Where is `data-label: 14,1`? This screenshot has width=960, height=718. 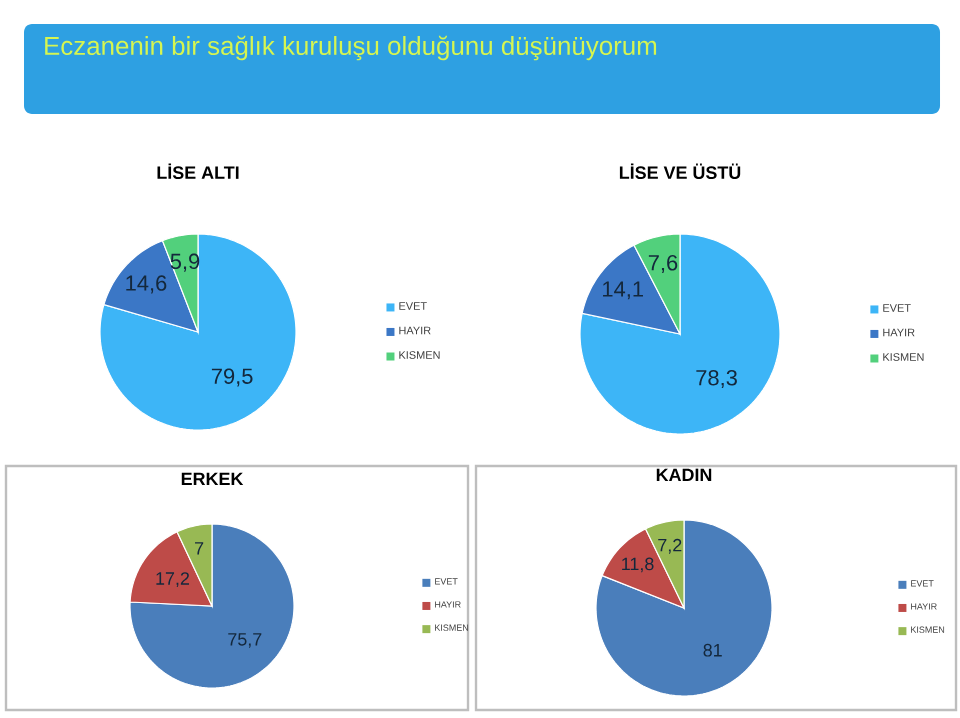 data-label: 14,1 is located at coordinates (623, 290).